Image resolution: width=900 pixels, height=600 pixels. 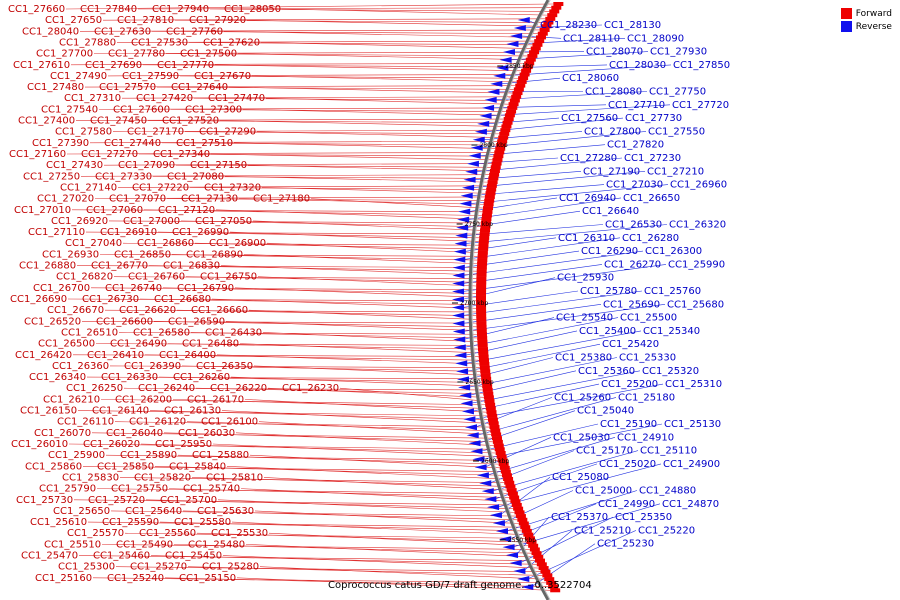 What do you see at coordinates (83, 132) in the screenshot?
I see `forward-gene-label: CC1_27580` at bounding box center [83, 132].